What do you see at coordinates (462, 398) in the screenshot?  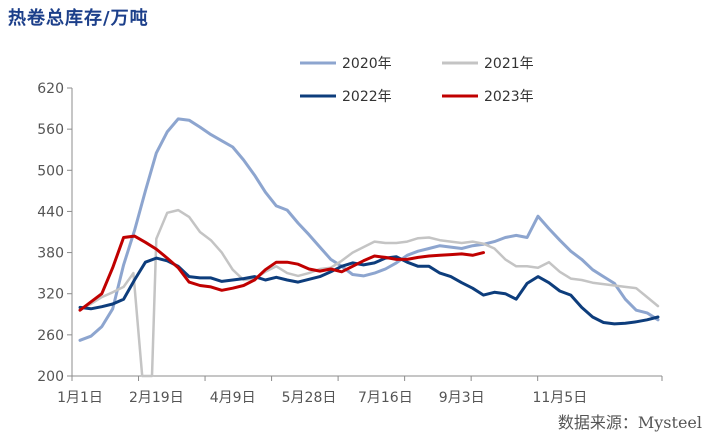 I see `x-tick-label: 9月3日` at bounding box center [462, 398].